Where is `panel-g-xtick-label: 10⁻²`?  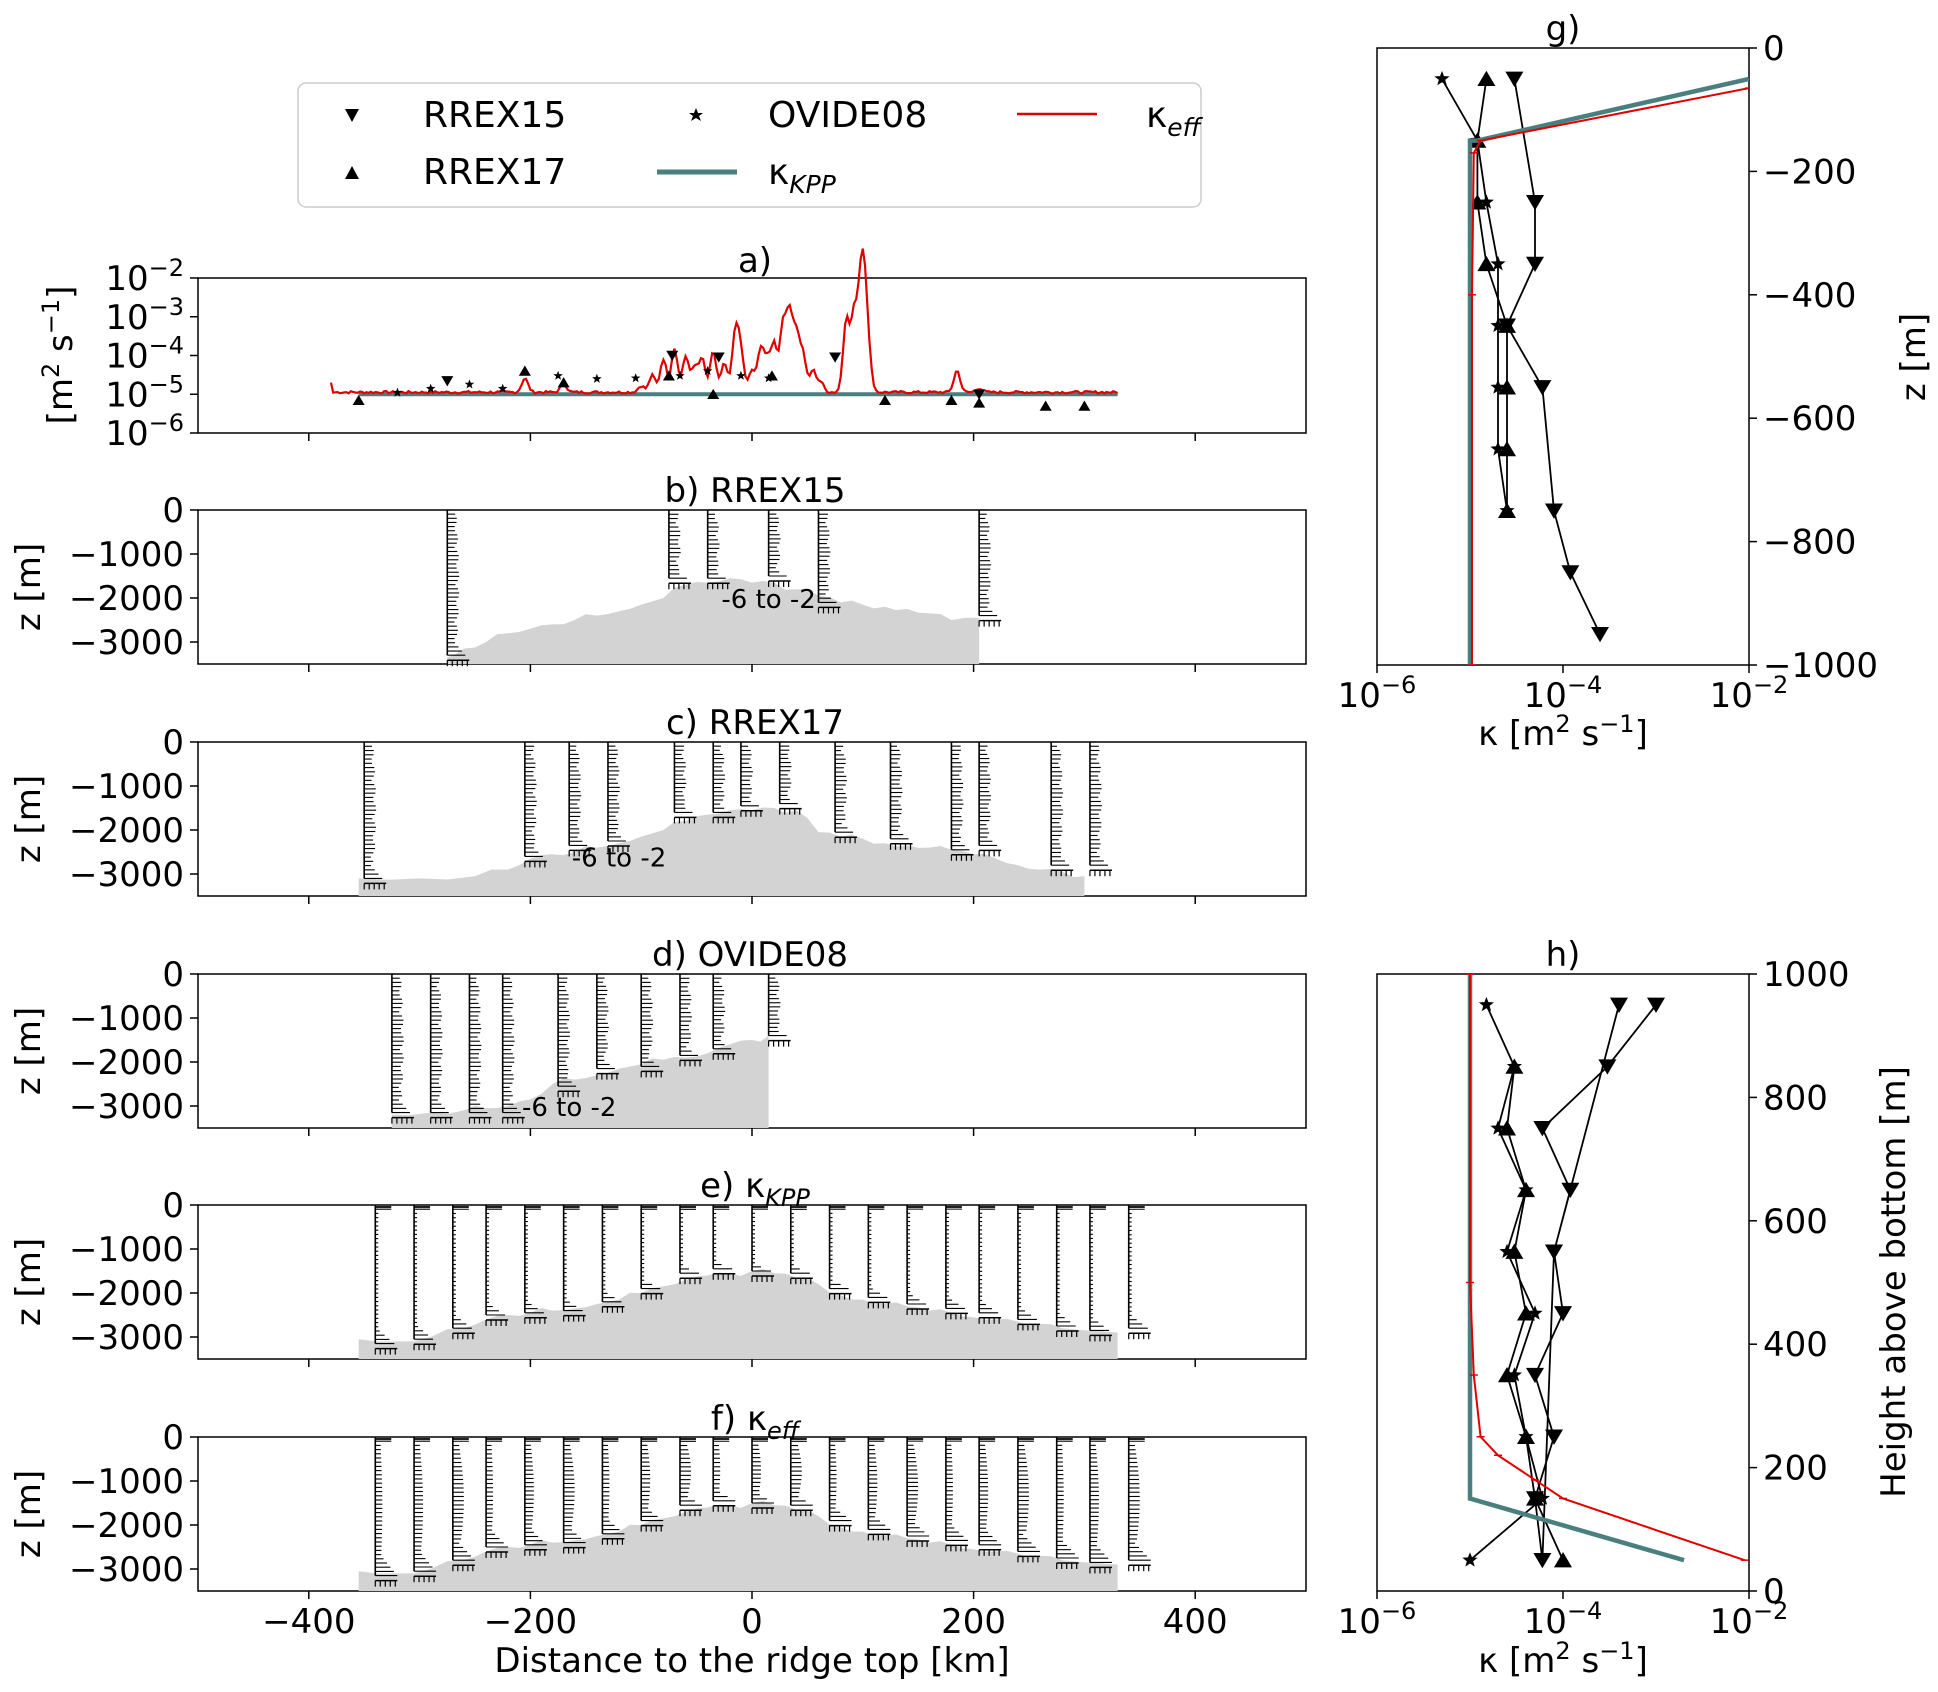
panel-g-xtick-label: 10⁻² is located at coordinates (1749, 693).